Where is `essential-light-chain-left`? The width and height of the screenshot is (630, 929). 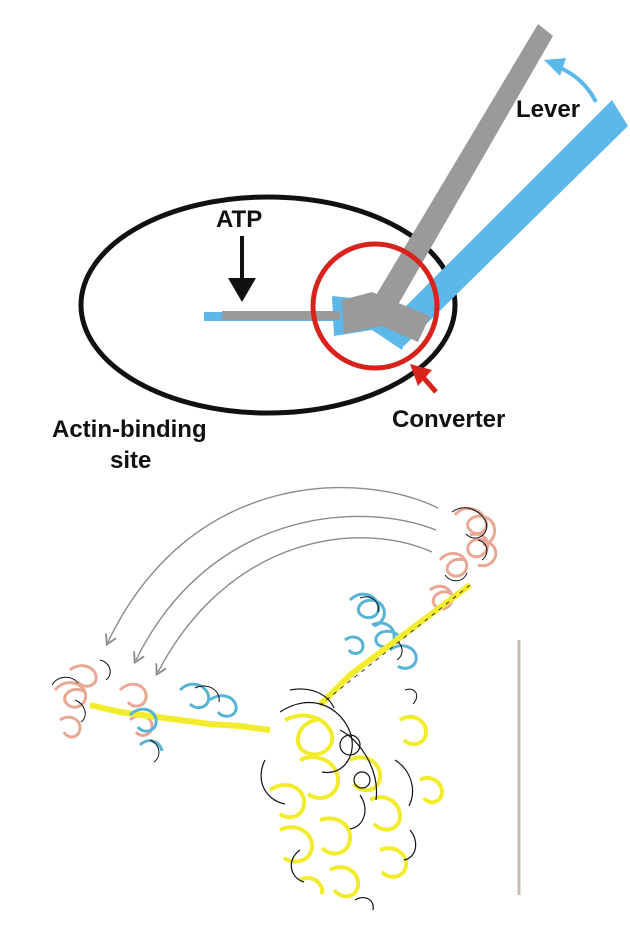 essential-light-chain-left is located at coordinates (183, 717).